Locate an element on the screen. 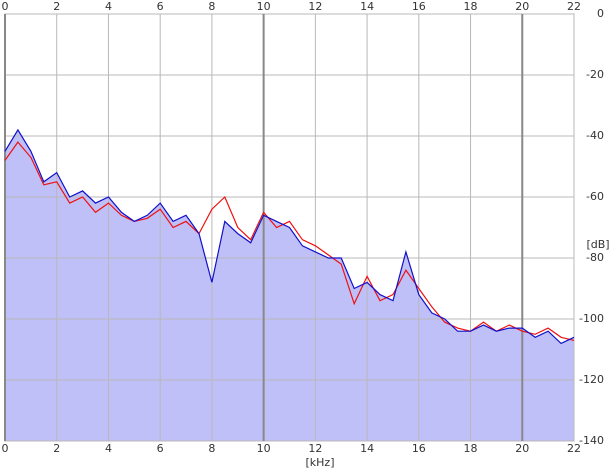 The image size is (611, 474). x-tick-label-top: 0 is located at coordinates (5, 6).